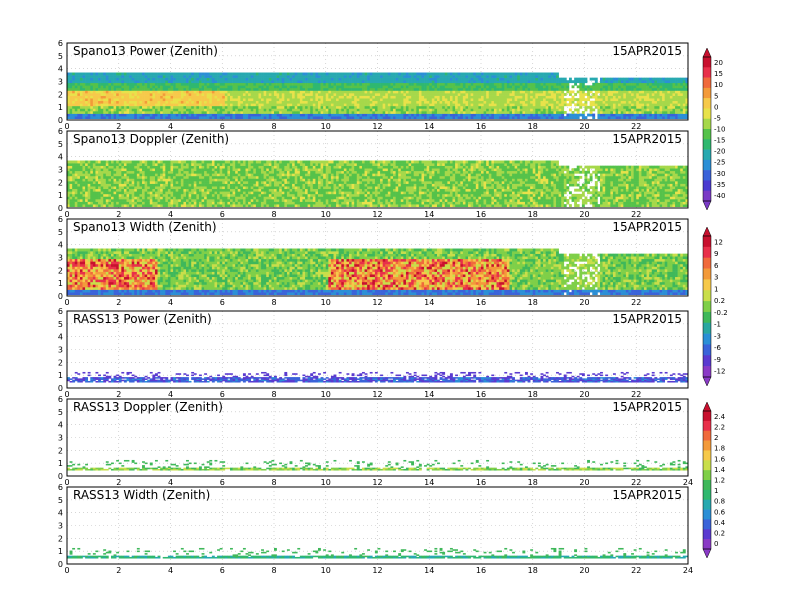  Describe the element at coordinates (60, 120) in the screenshot. I see `y-tick-label: 0` at that location.